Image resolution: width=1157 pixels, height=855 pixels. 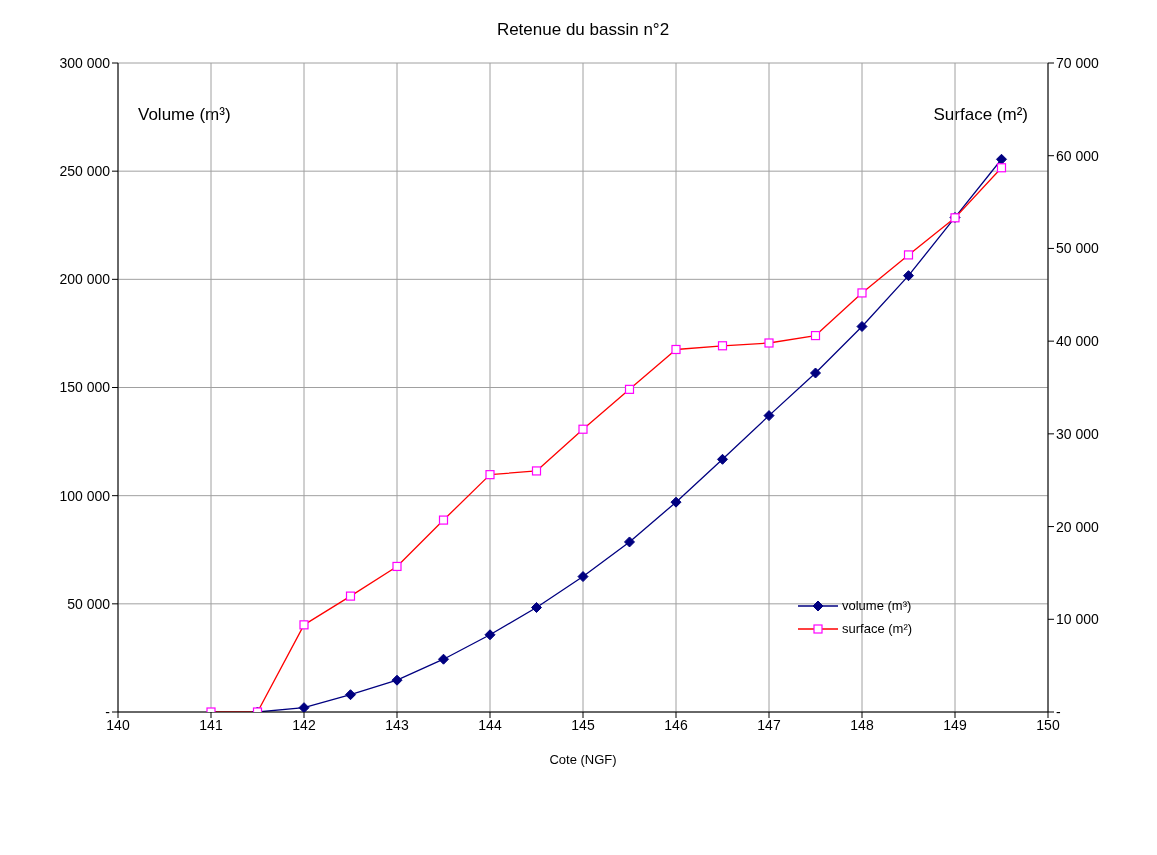 I want to click on y-tick-label: 50 000, so click(x=89, y=603).